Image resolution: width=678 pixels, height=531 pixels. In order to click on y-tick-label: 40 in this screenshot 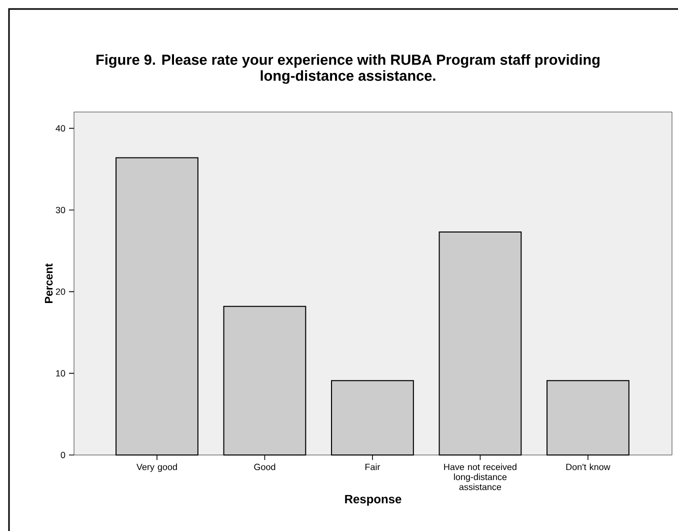, I will do `click(61, 128)`.